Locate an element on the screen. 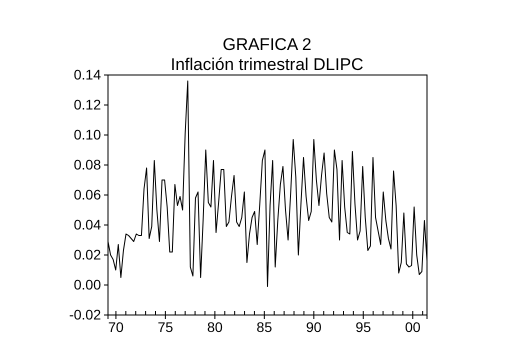 This screenshot has width=529, height=357. x-tick-label: 70 is located at coordinates (116, 326).